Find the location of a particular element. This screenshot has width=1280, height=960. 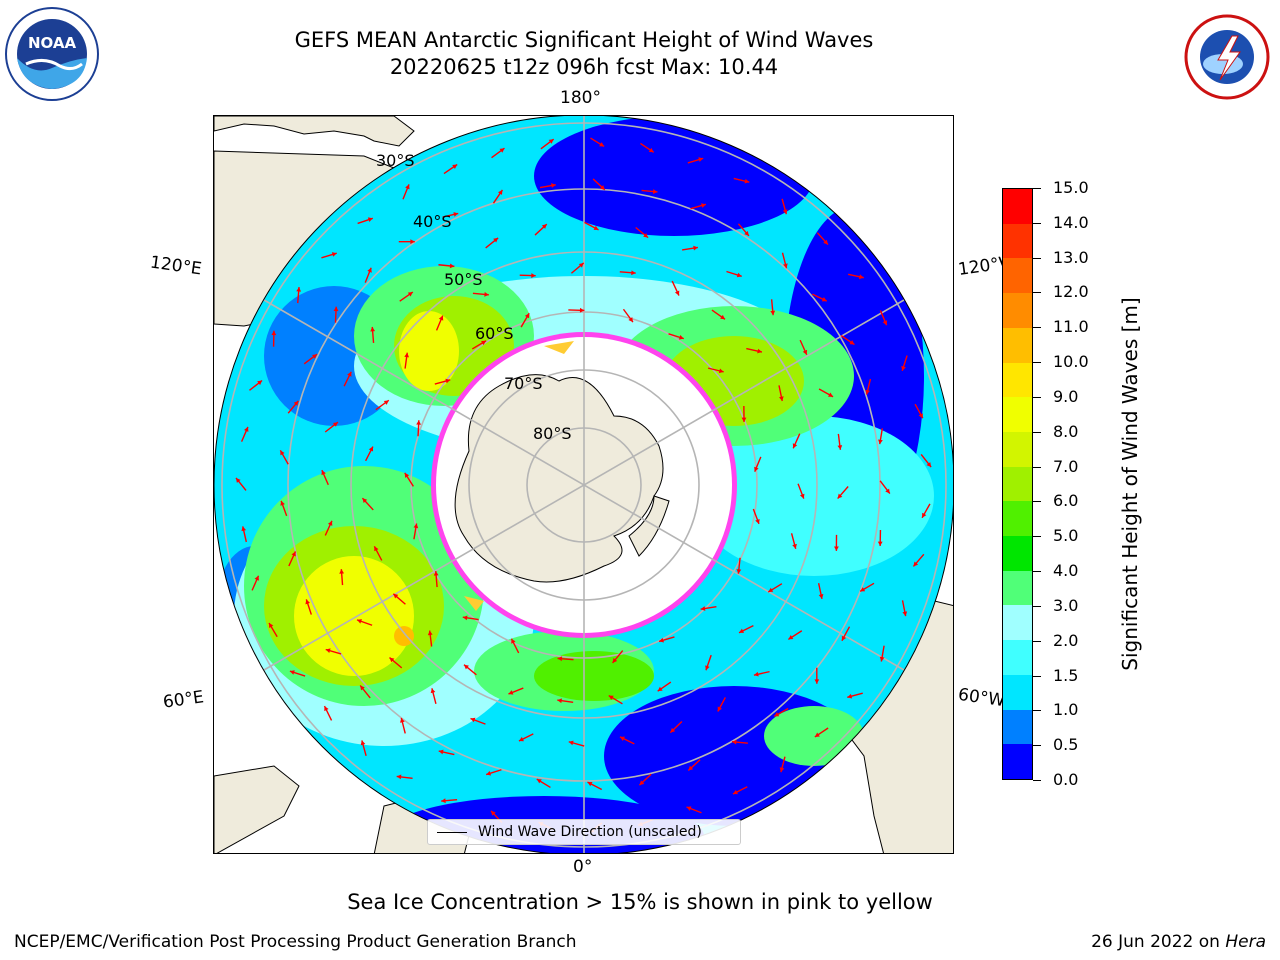

colorbar-tick-label: 5.0 is located at coordinates (1066, 536).